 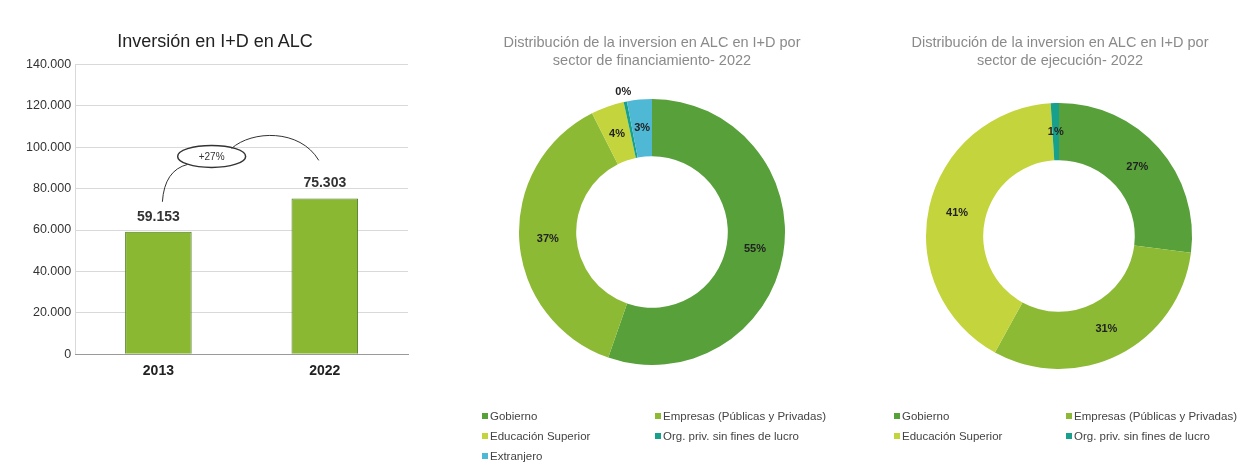 What do you see at coordinates (52, 229) in the screenshot?
I see `y-tick-label: 60.000` at bounding box center [52, 229].